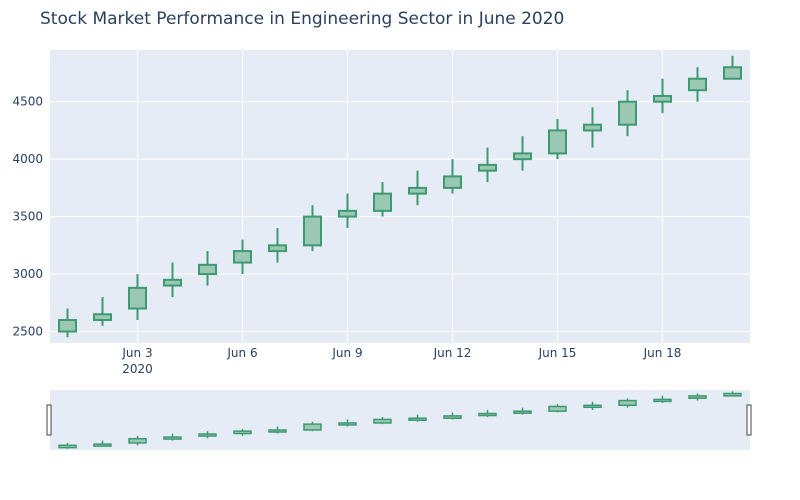 The image size is (800, 500). I want to click on range-slider-handles, so click(399, 420).